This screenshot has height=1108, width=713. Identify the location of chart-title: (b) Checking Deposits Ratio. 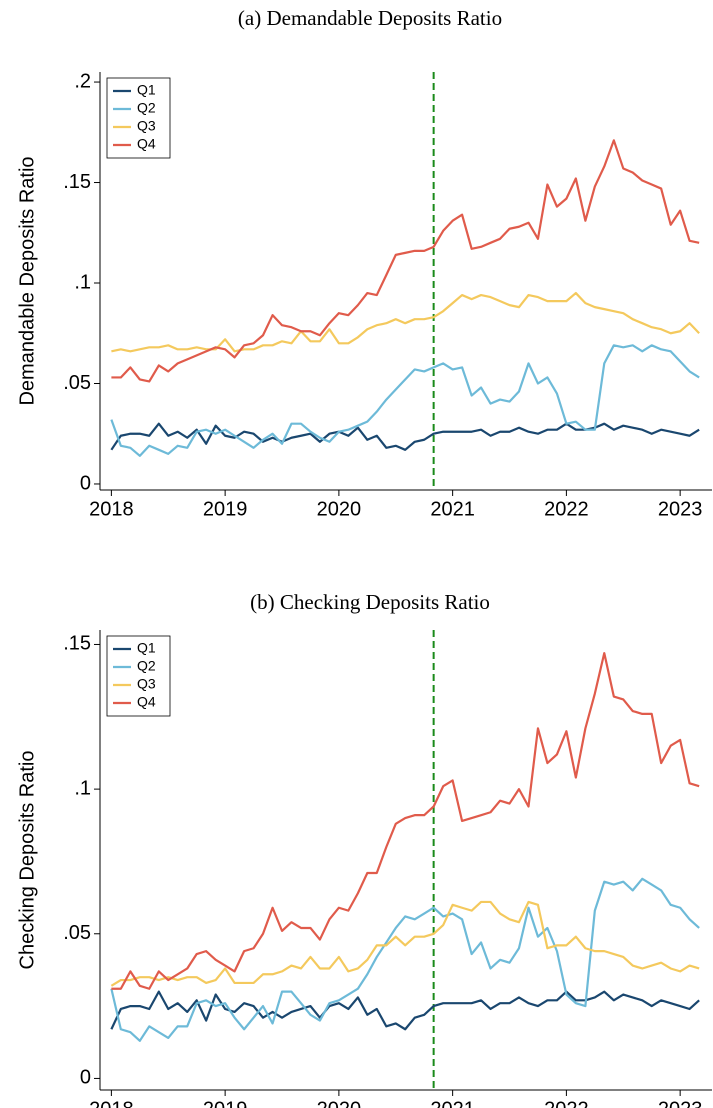
(370, 602).